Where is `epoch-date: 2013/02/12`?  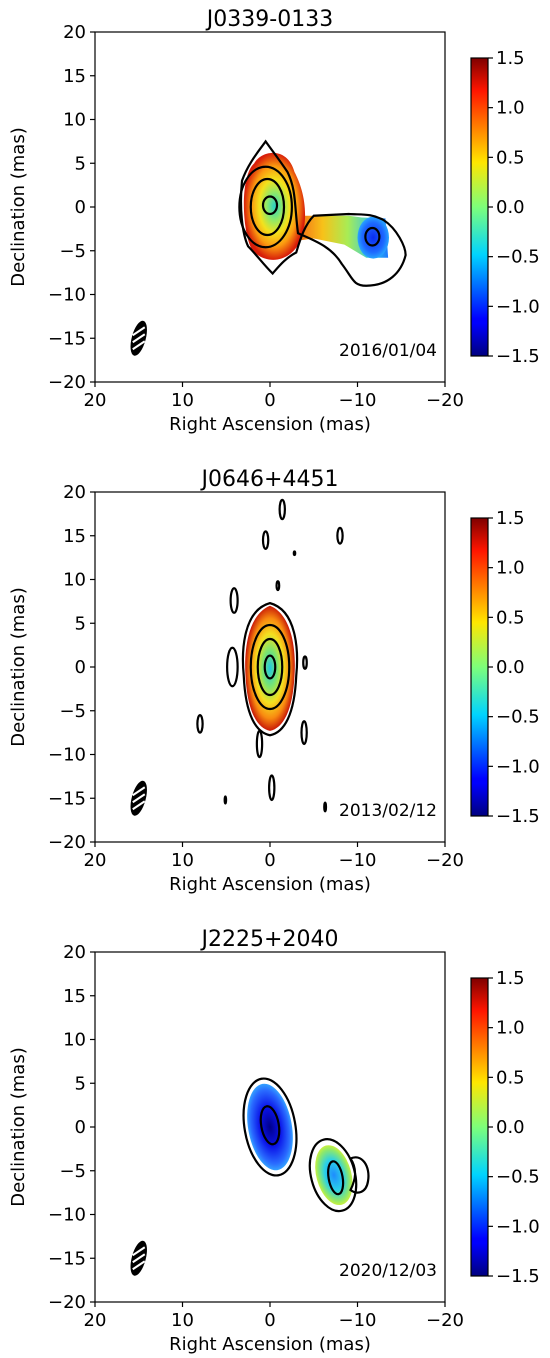
epoch-date: 2013/02/12 is located at coordinates (388, 811).